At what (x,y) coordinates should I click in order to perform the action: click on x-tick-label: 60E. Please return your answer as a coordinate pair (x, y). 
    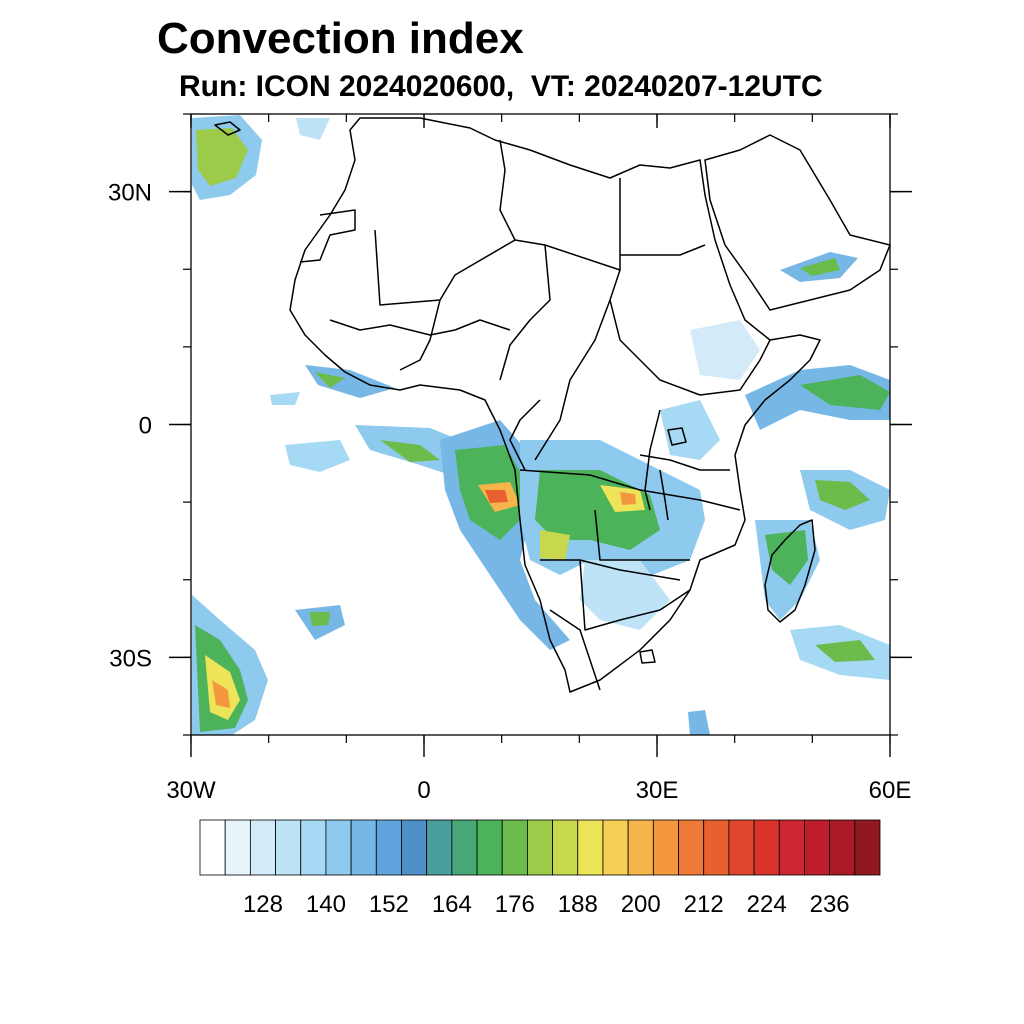
    Looking at the image, I should click on (890, 790).